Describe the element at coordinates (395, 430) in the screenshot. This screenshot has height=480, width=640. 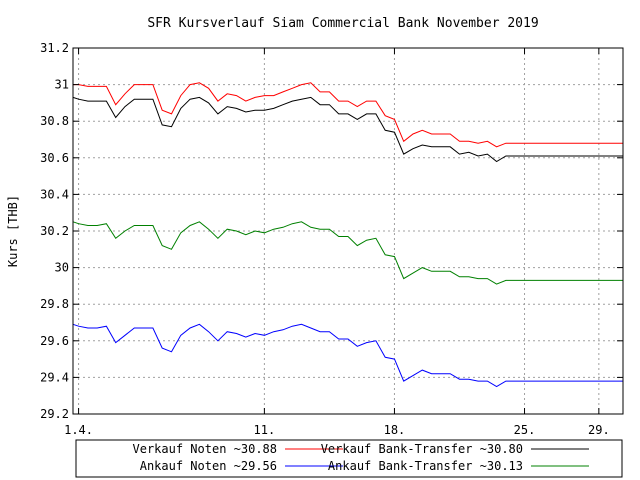
I see `x-tick-label: 18.` at that location.